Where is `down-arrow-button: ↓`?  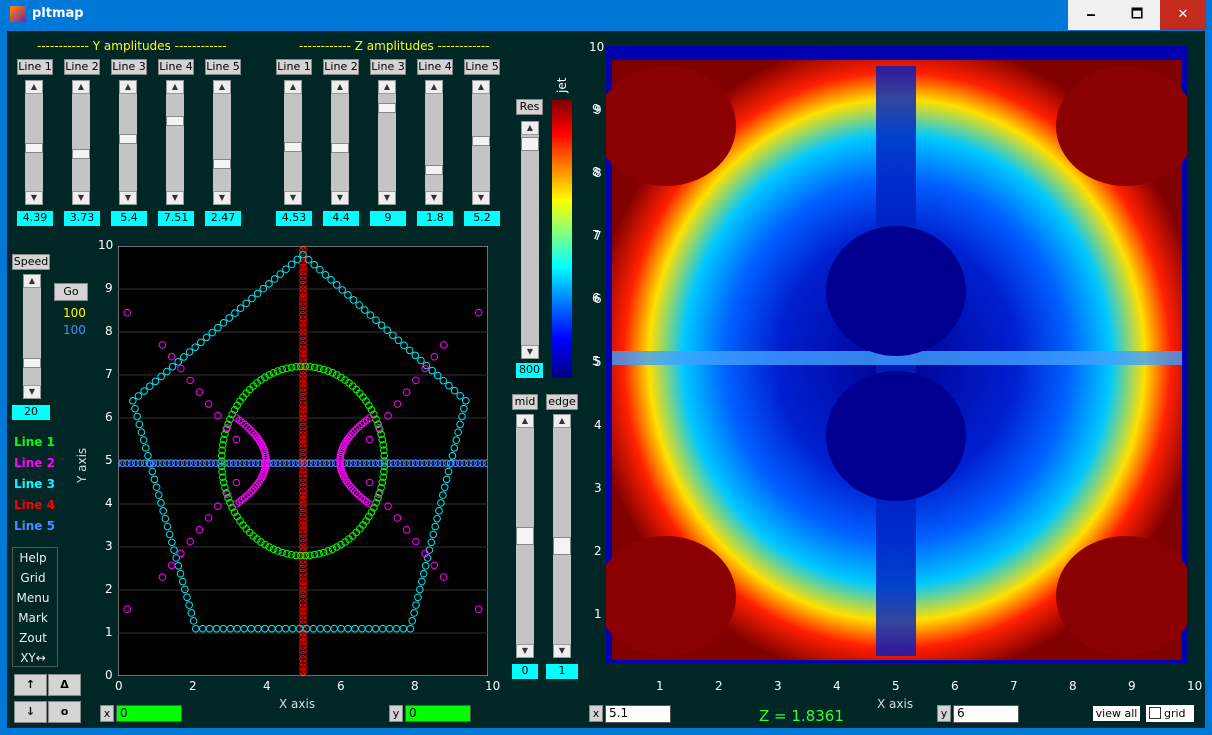 down-arrow-button: ↓ is located at coordinates (30, 712).